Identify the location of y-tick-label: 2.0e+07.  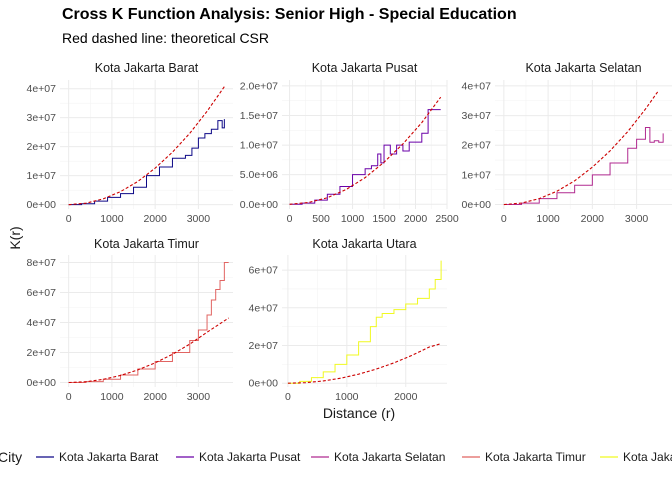
(259, 86).